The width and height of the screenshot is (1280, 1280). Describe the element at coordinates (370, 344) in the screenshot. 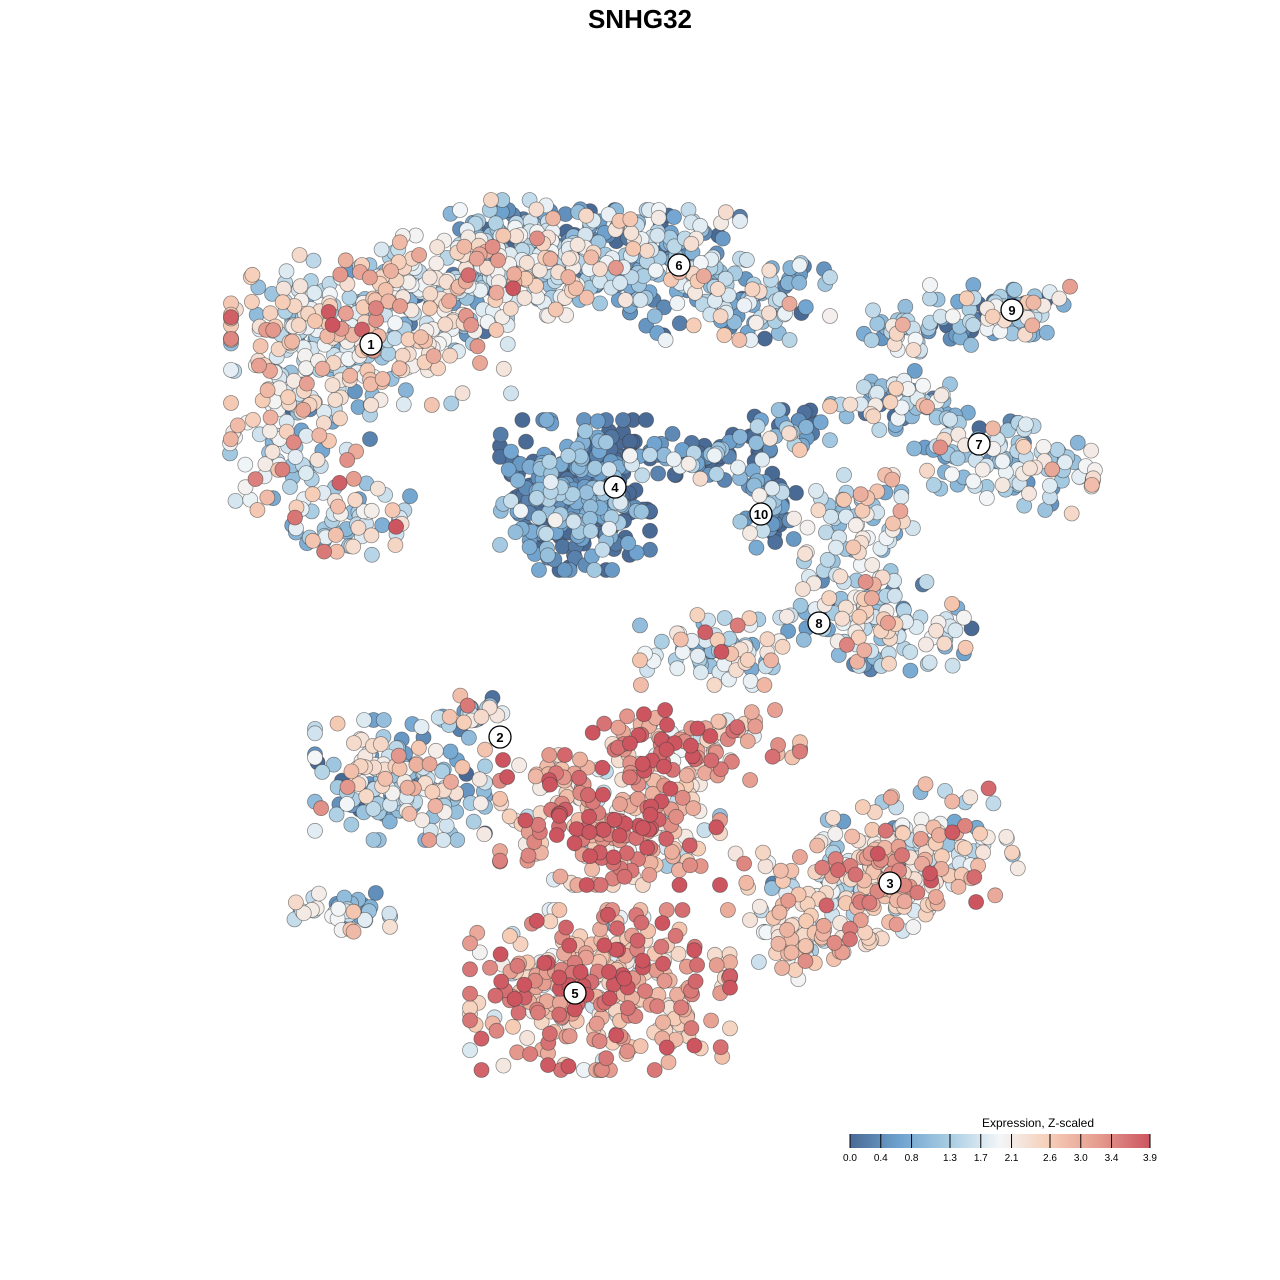

I see `cluster-badge-text: 1` at that location.